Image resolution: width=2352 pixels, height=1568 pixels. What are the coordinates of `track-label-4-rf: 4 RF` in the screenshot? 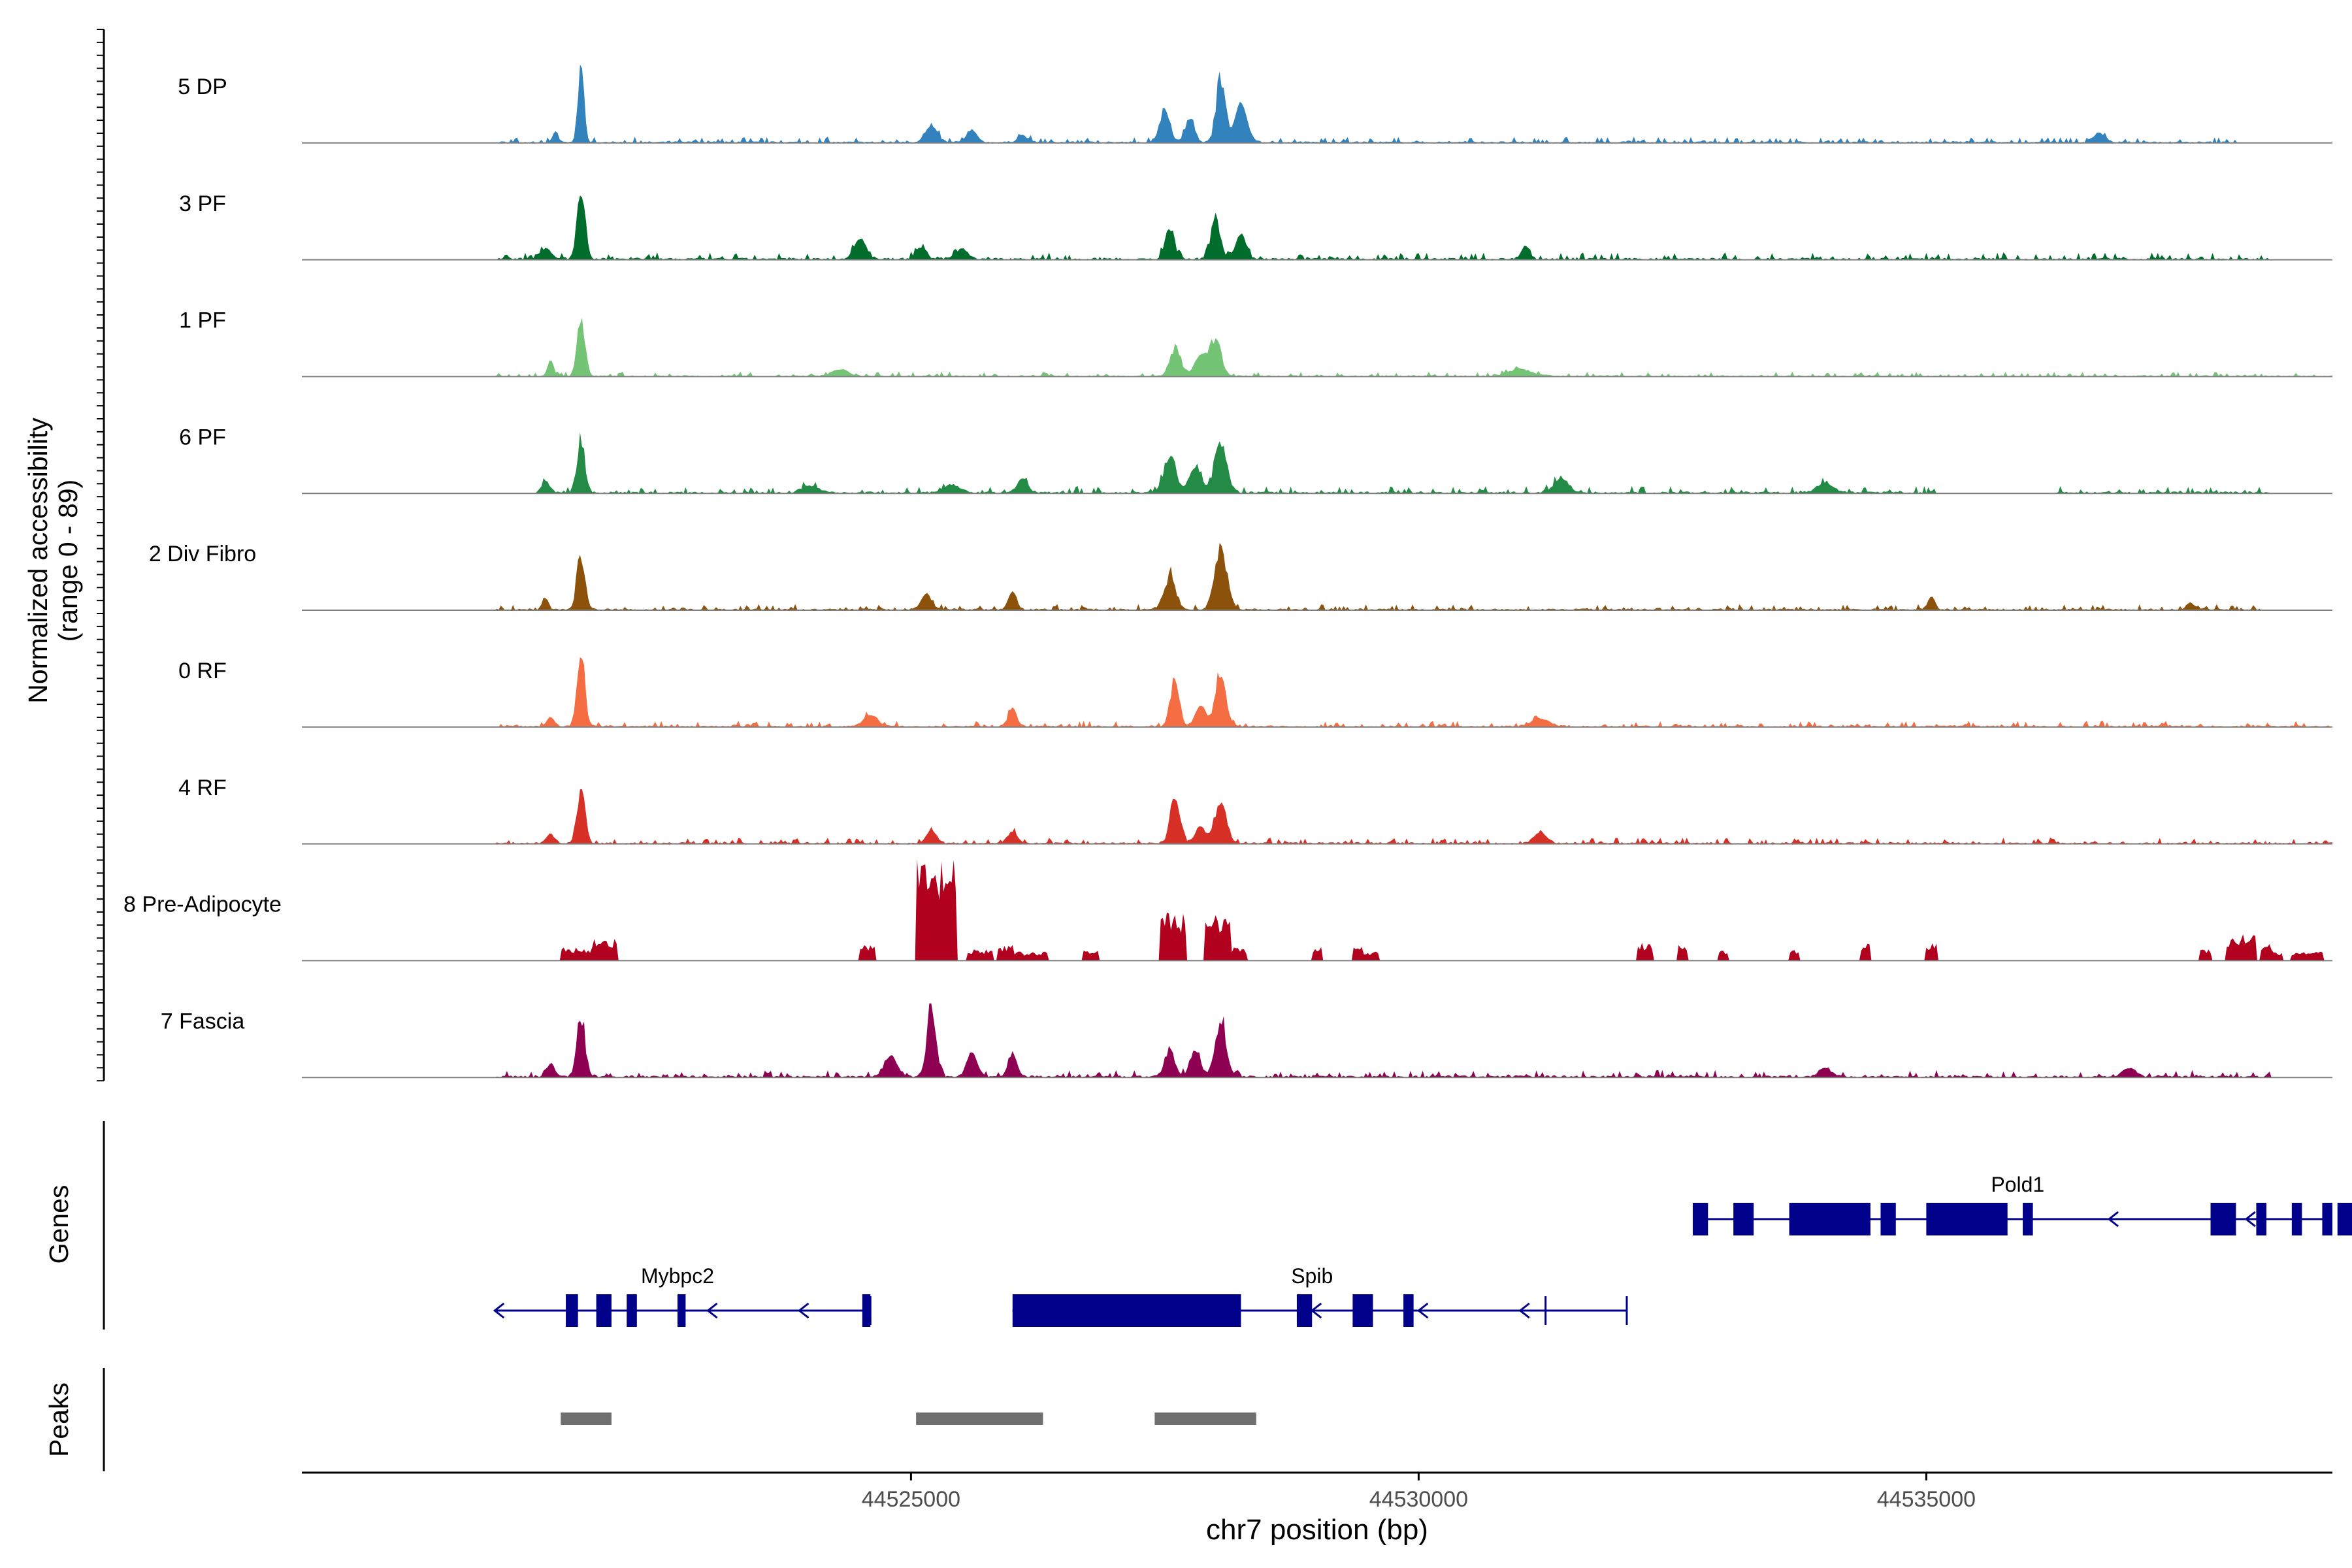 It's located at (202, 788).